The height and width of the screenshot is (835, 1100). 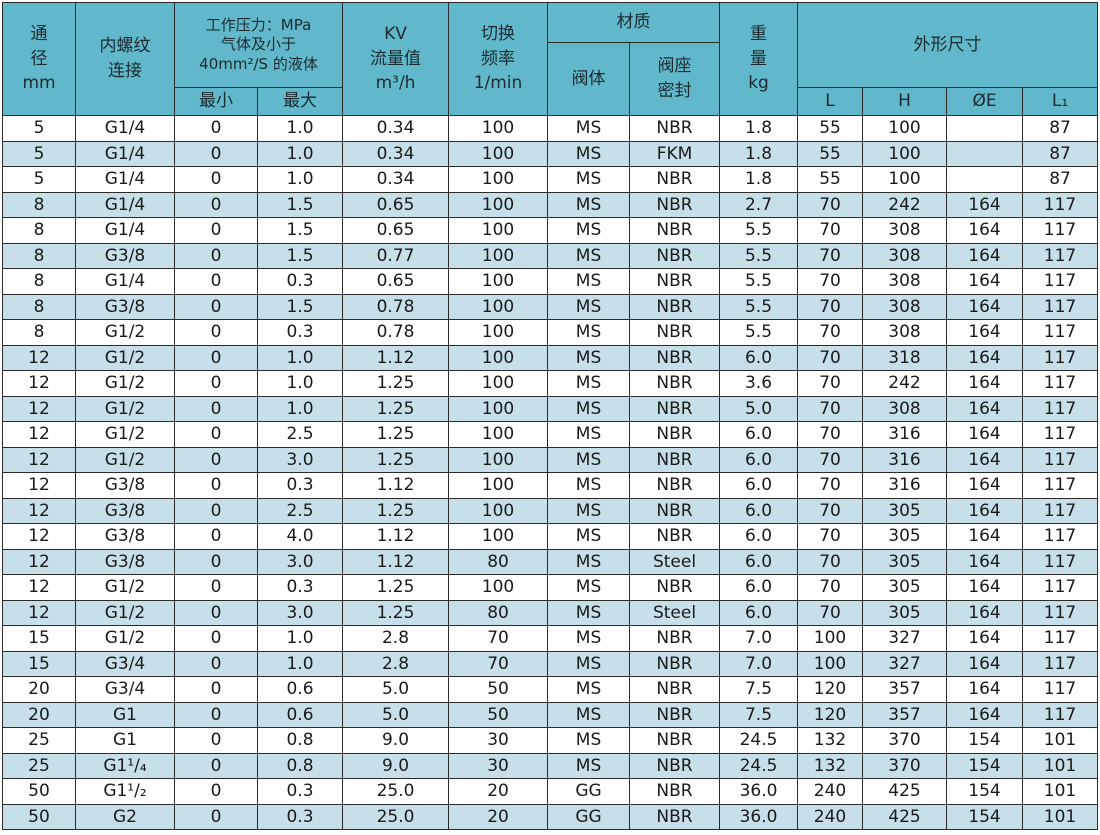 I want to click on header-cell: 重量 kg, so click(x=759, y=59).